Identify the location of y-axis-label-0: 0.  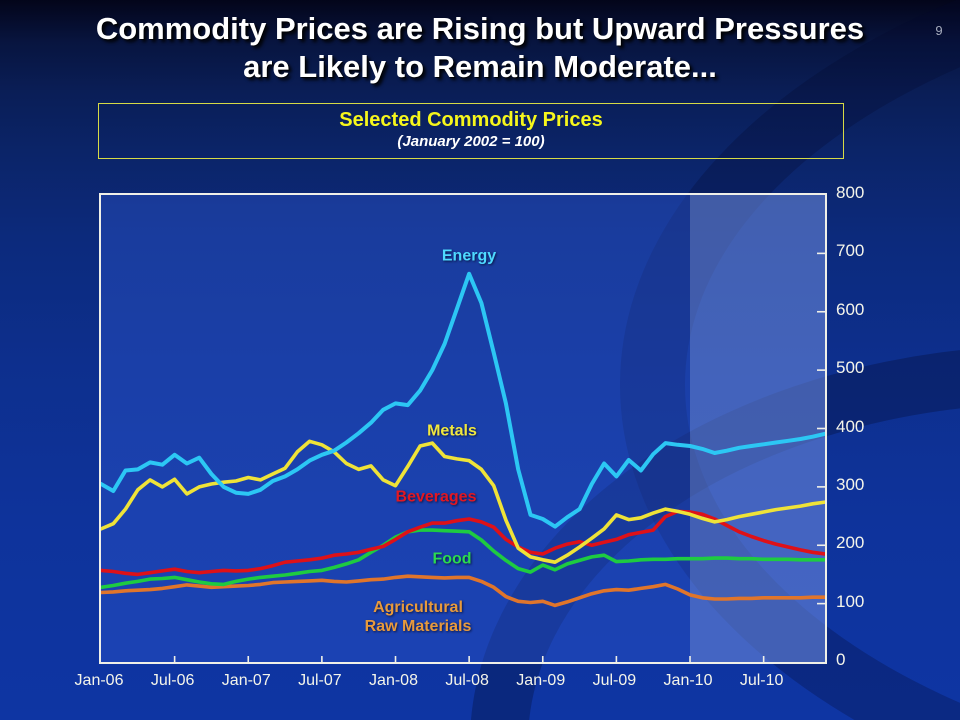
(841, 659).